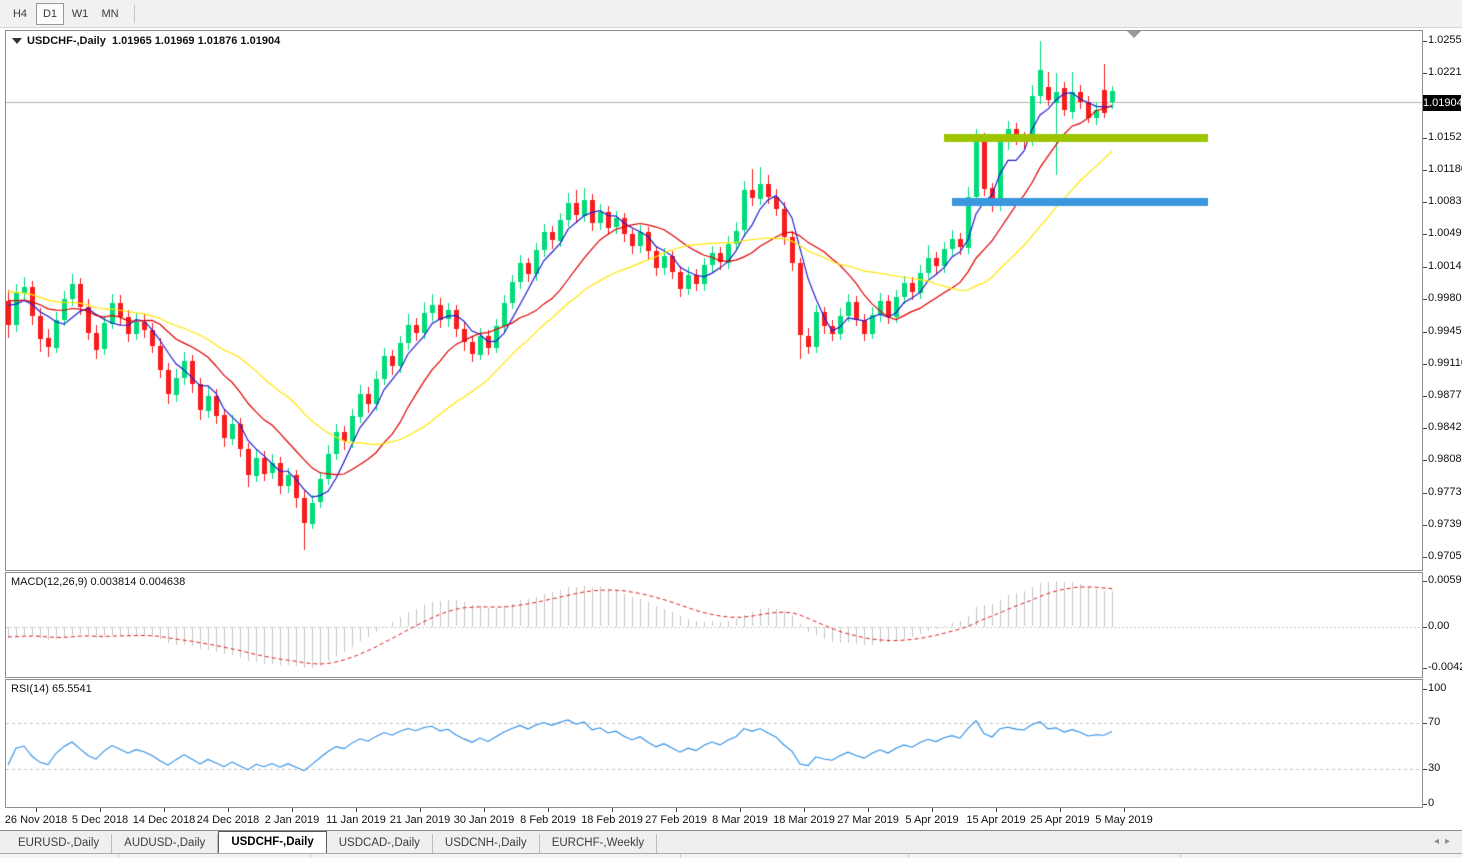 This screenshot has height=858, width=1462. I want to click on rsi-axis-label: 0, so click(1431, 803).